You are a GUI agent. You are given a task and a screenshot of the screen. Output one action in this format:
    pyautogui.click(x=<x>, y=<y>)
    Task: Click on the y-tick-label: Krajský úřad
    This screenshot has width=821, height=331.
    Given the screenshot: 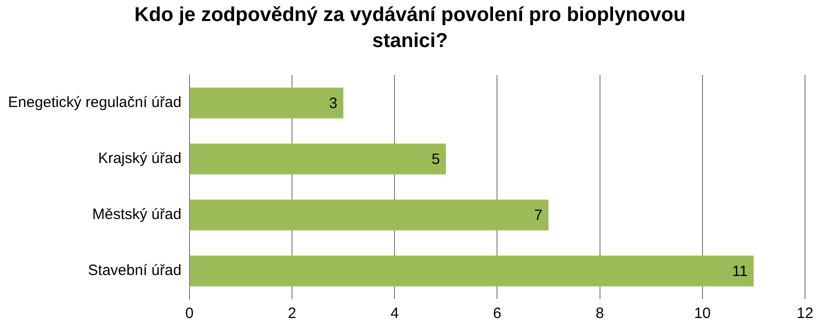 What is the action you would take?
    pyautogui.click(x=140, y=159)
    